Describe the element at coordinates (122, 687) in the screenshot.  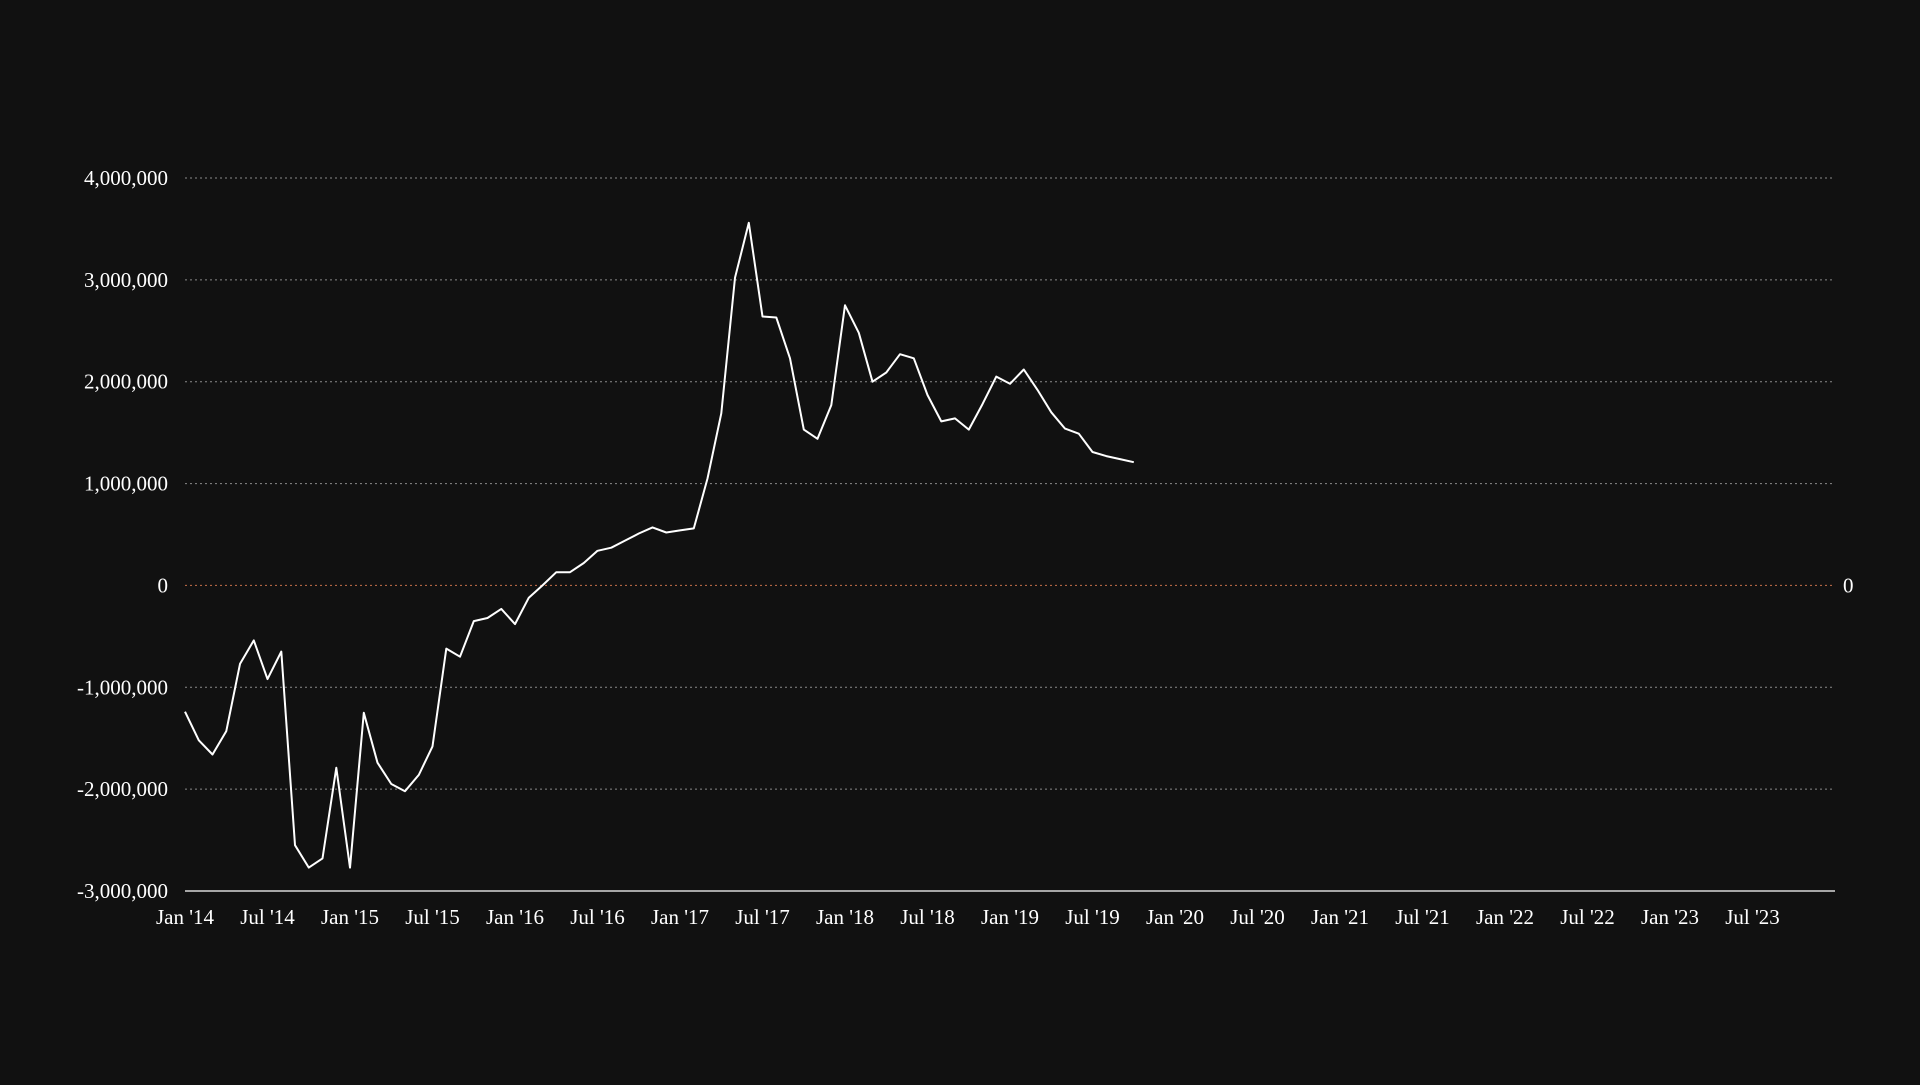
I see `y-tick-label: -1,000,000` at that location.